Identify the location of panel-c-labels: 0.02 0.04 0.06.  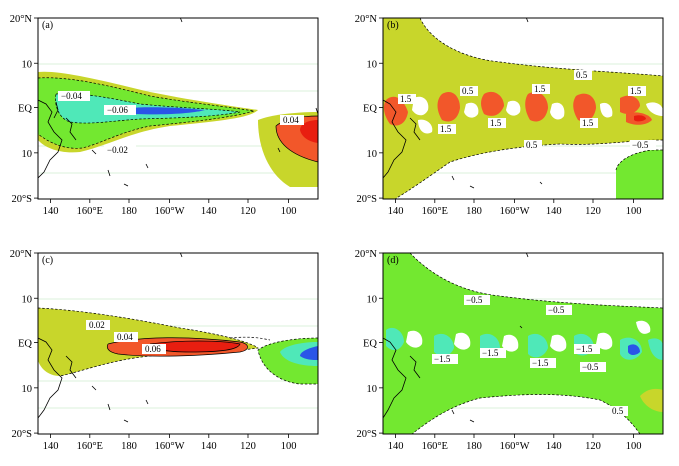
(126, 337).